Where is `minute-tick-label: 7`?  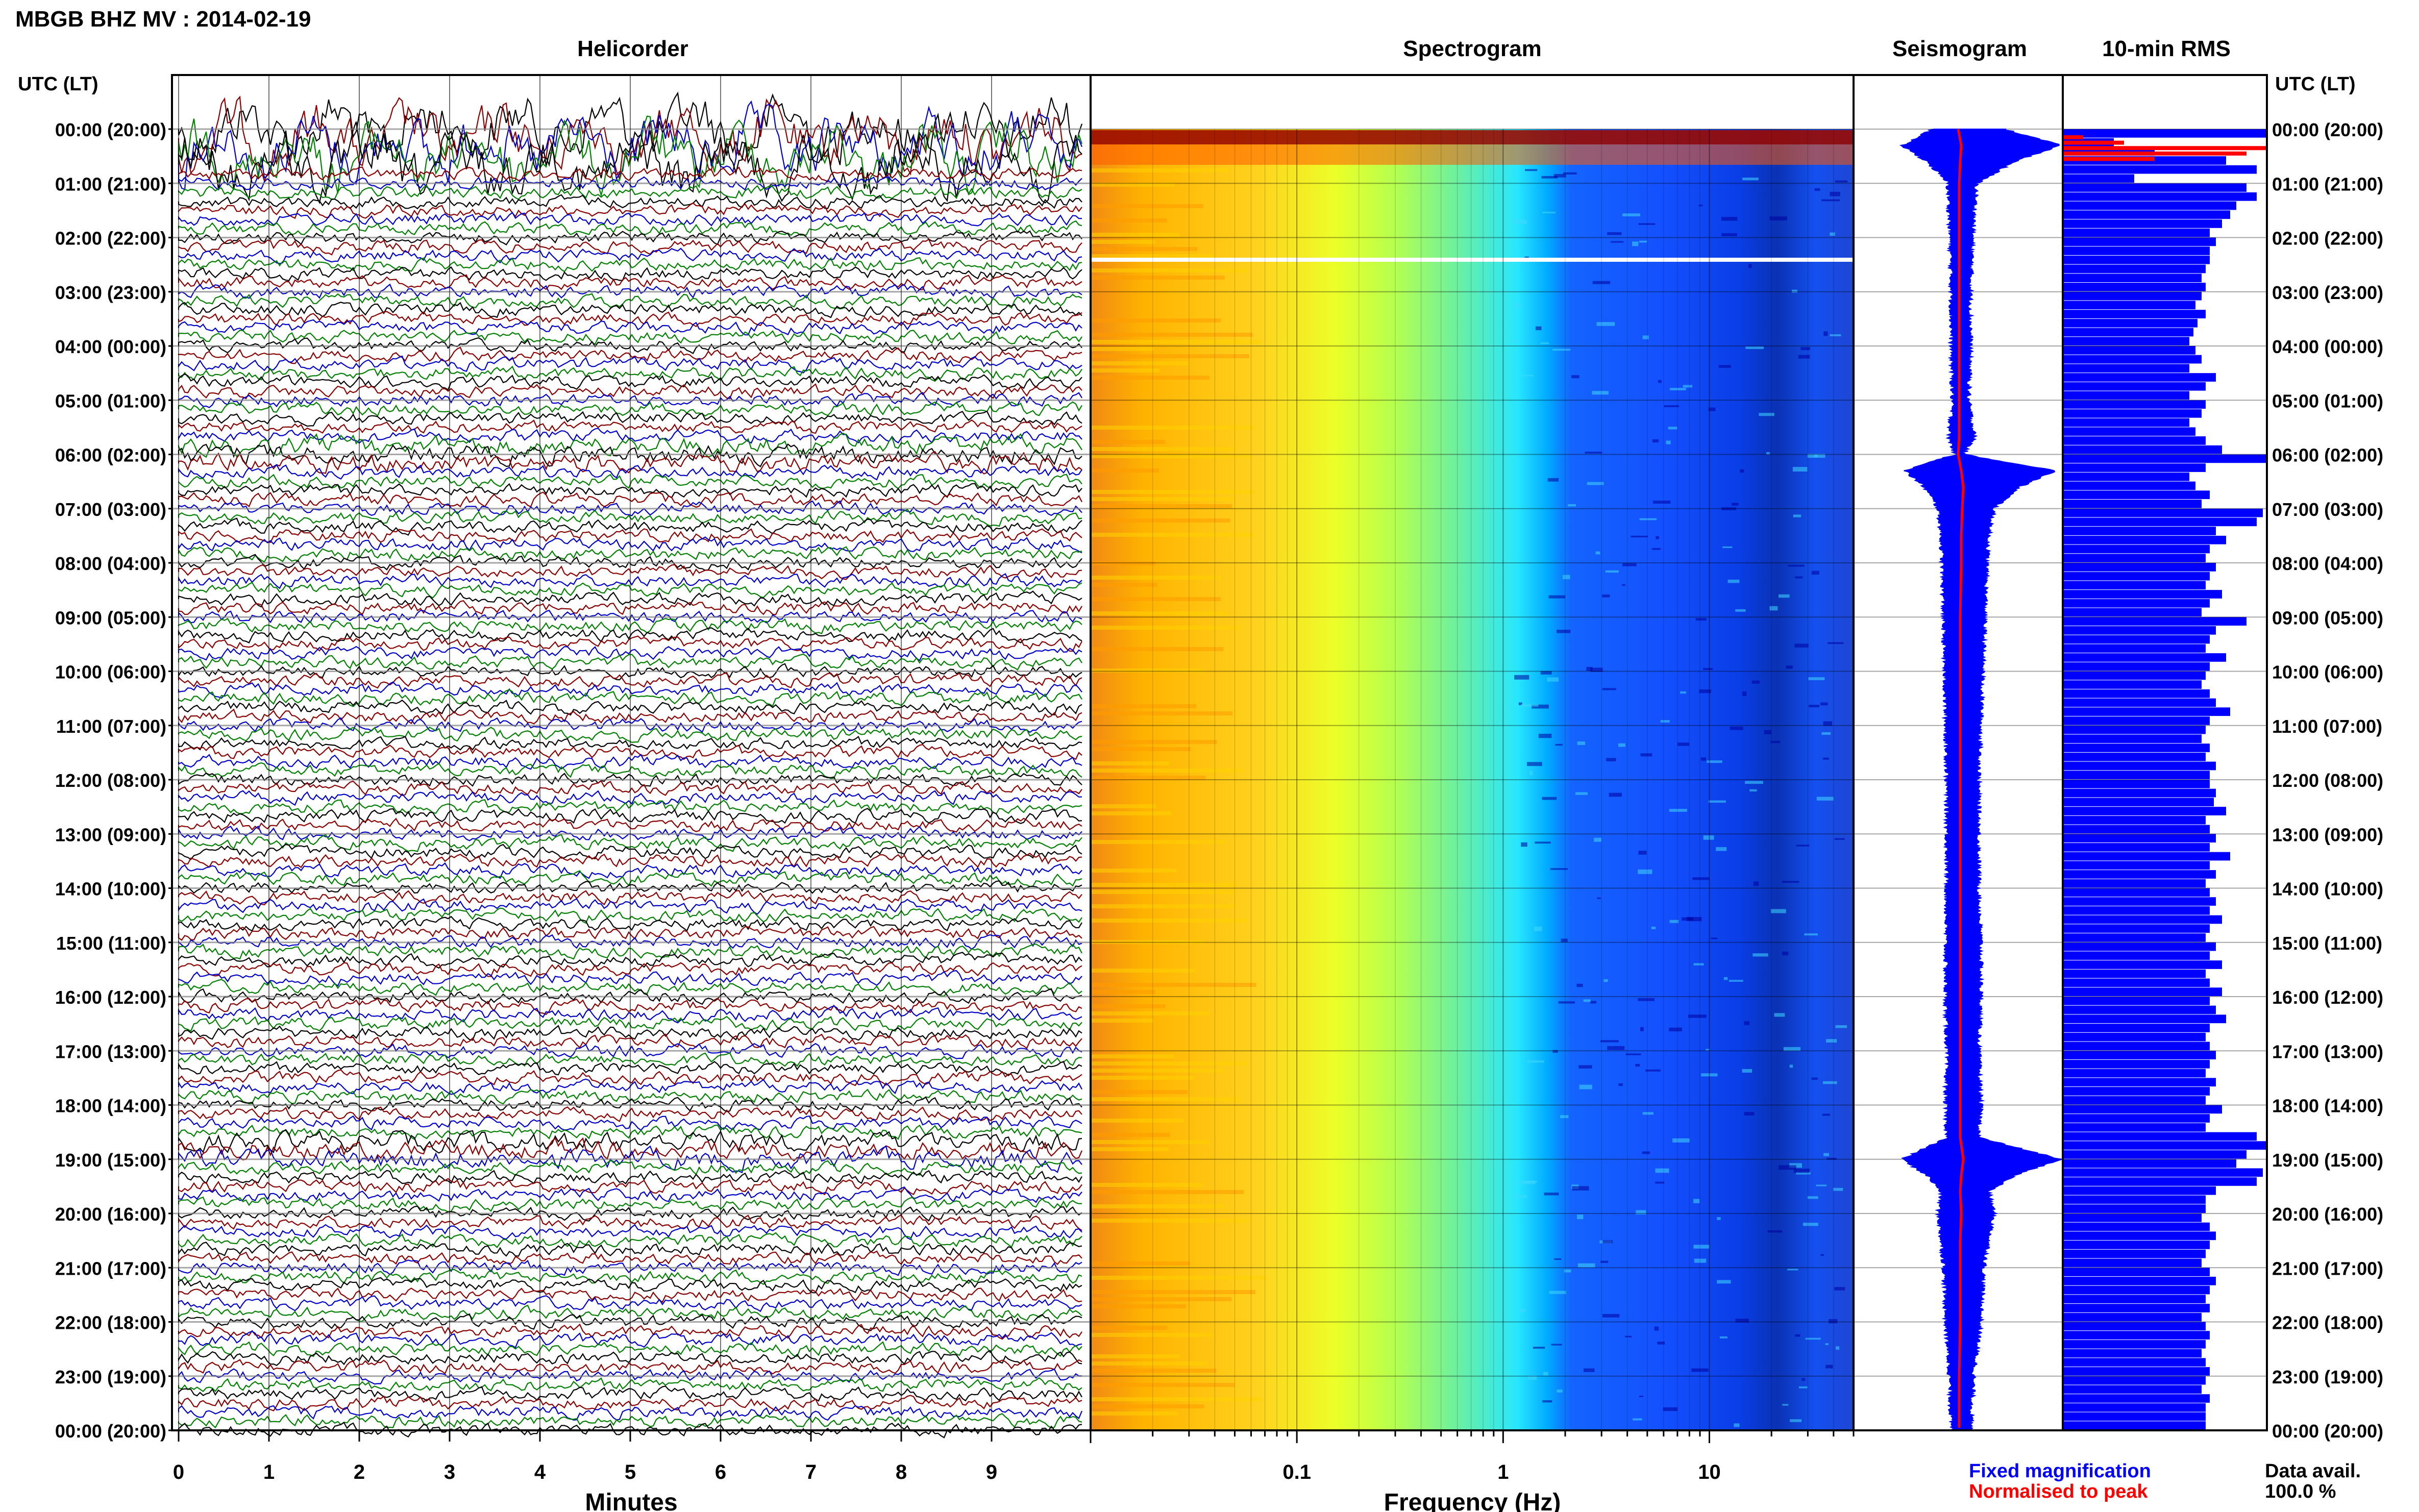 minute-tick-label: 7 is located at coordinates (811, 1472).